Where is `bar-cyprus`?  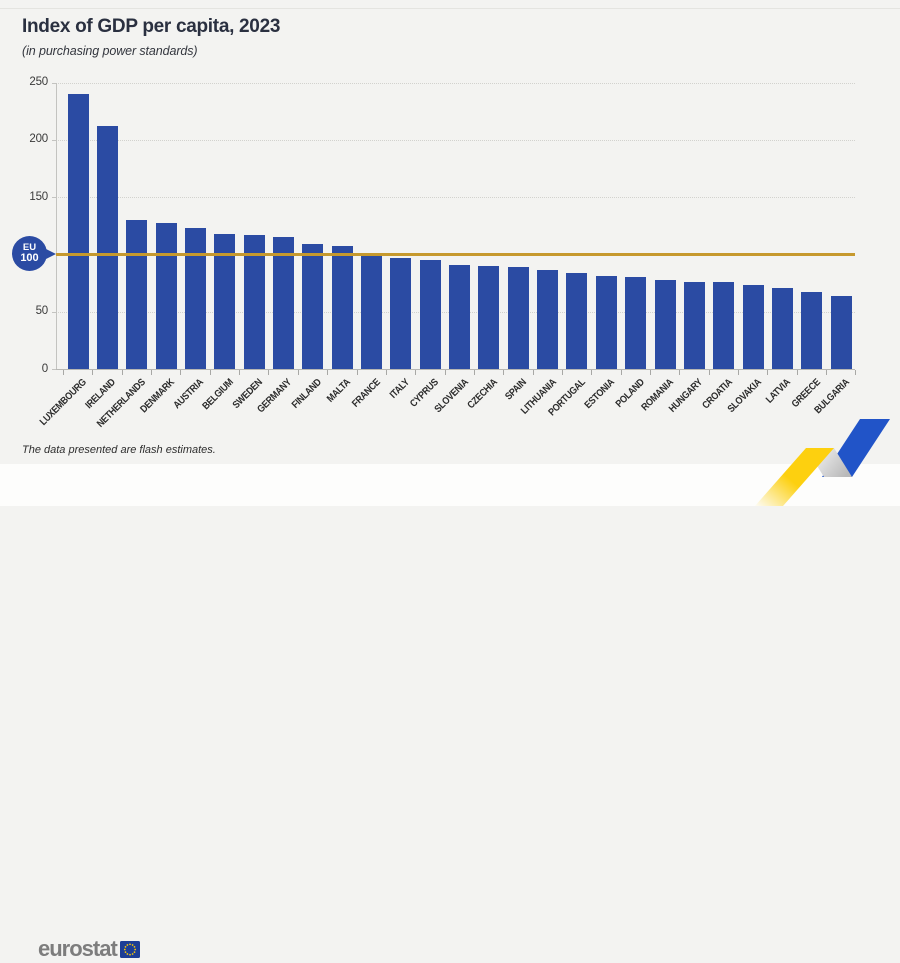
bar-cyprus is located at coordinates (430, 314).